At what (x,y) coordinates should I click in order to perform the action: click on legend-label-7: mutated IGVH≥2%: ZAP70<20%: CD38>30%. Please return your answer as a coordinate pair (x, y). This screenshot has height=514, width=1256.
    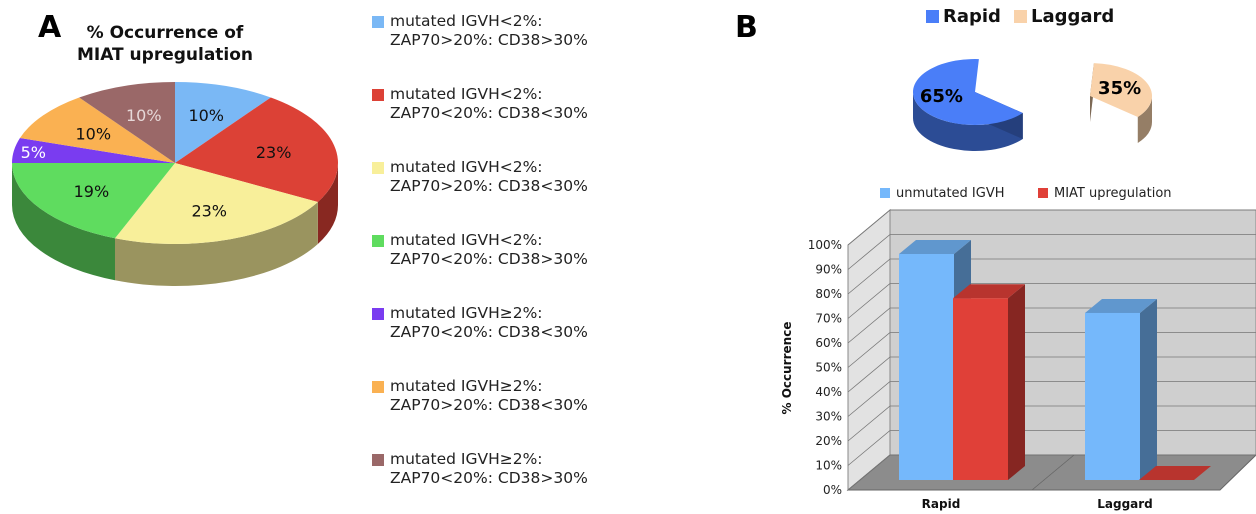
    Looking at the image, I should click on (489, 469).